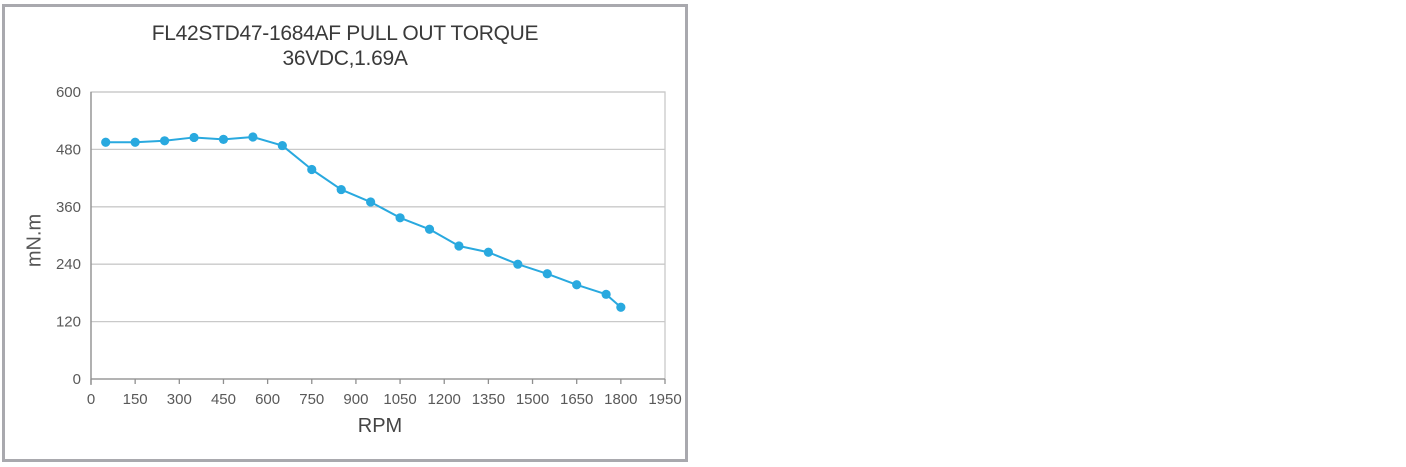 The width and height of the screenshot is (1406, 467). What do you see at coordinates (664, 399) in the screenshot?
I see `x-tick-label: 1950` at bounding box center [664, 399].